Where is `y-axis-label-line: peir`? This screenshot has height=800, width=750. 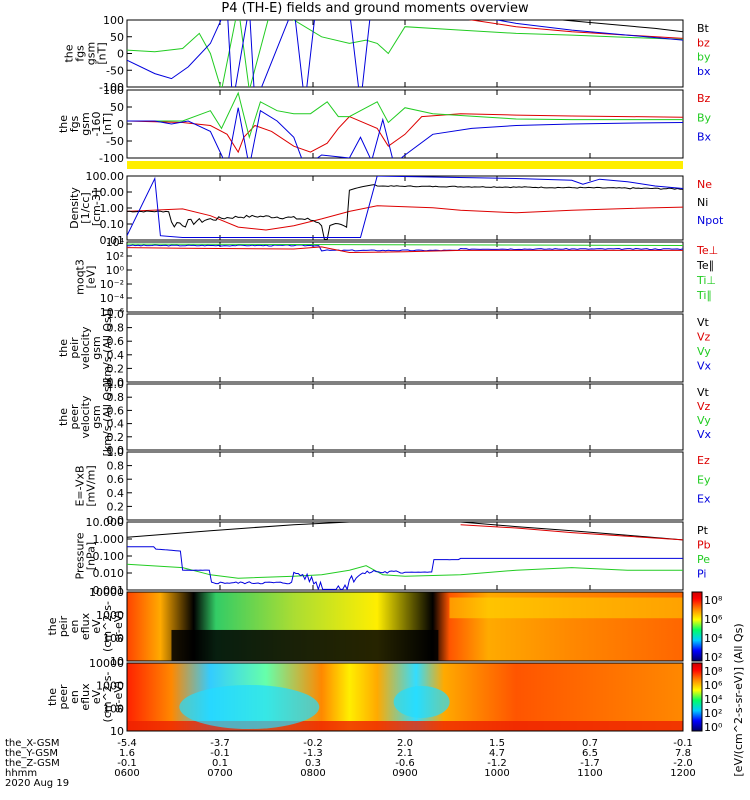
y-axis-label-line: peir is located at coordinates (74, 348).